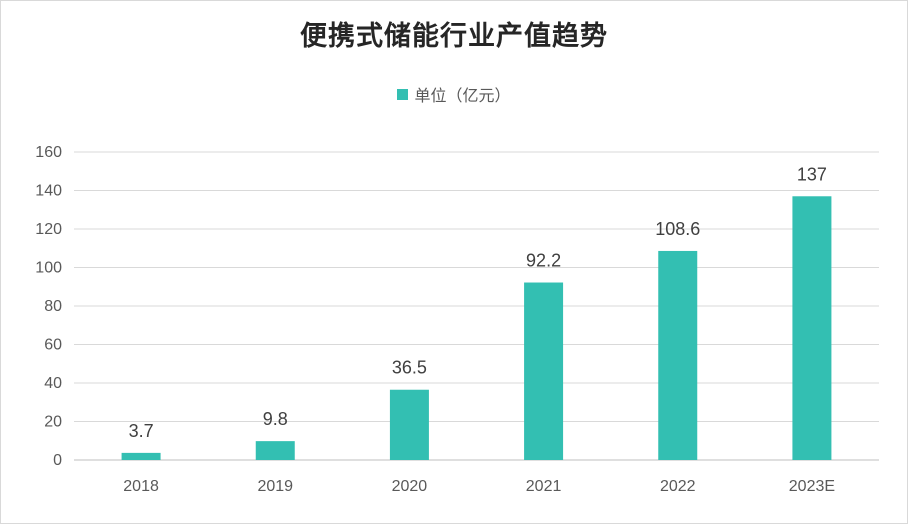 The image size is (908, 524). I want to click on y-tick-label: 60, so click(53, 345).